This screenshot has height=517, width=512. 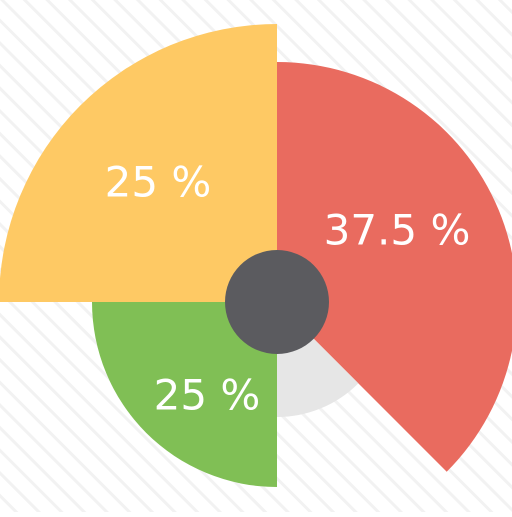 I want to click on slice-label: 37.5 %, so click(x=397, y=230).